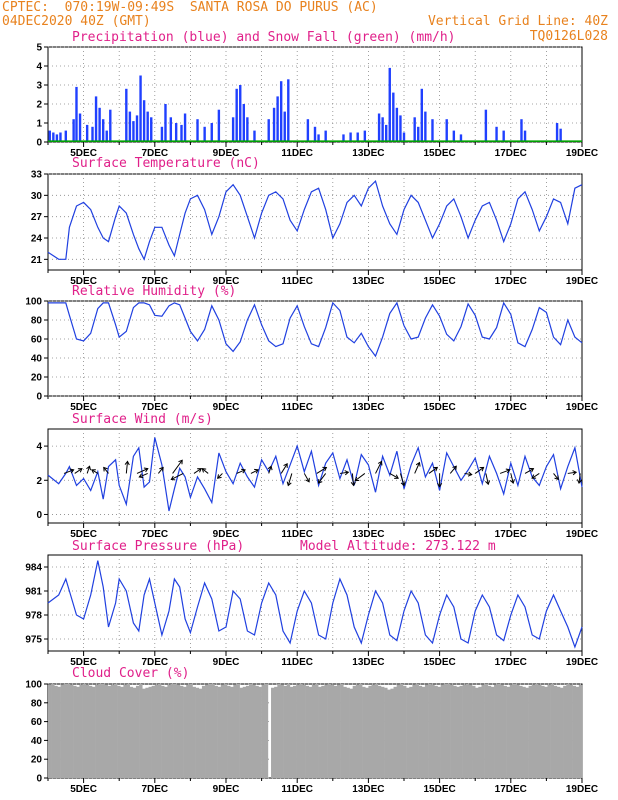 The width and height of the screenshot is (618, 800). I want to click on y-tick-label: 4, so click(39, 67).